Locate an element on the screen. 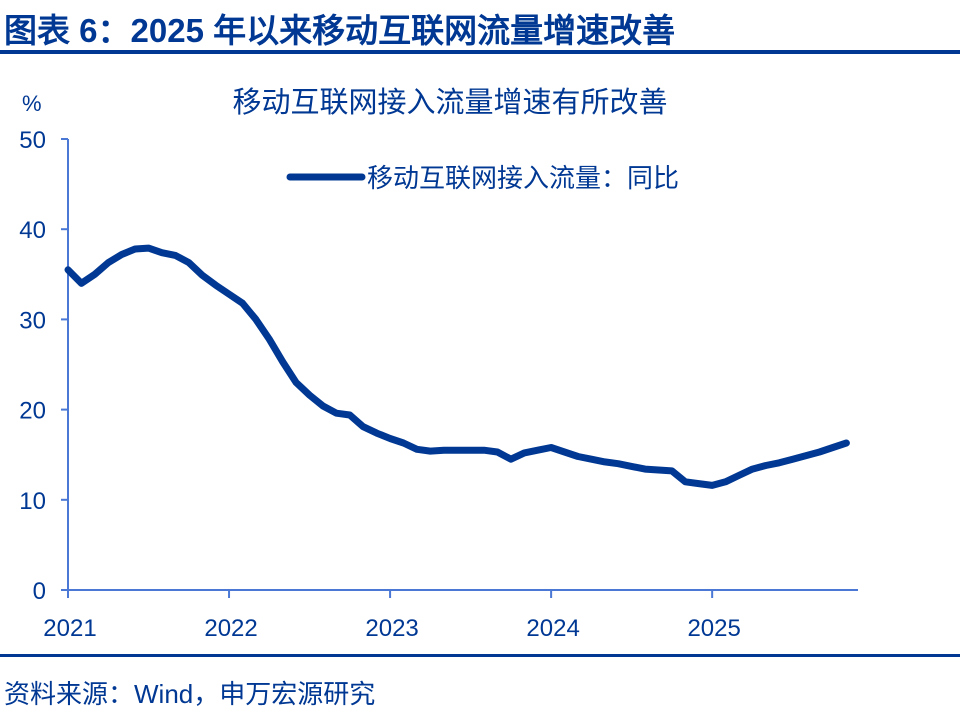  chart-title: 移动互联网接入流量增速有所改善 is located at coordinates (449, 102).